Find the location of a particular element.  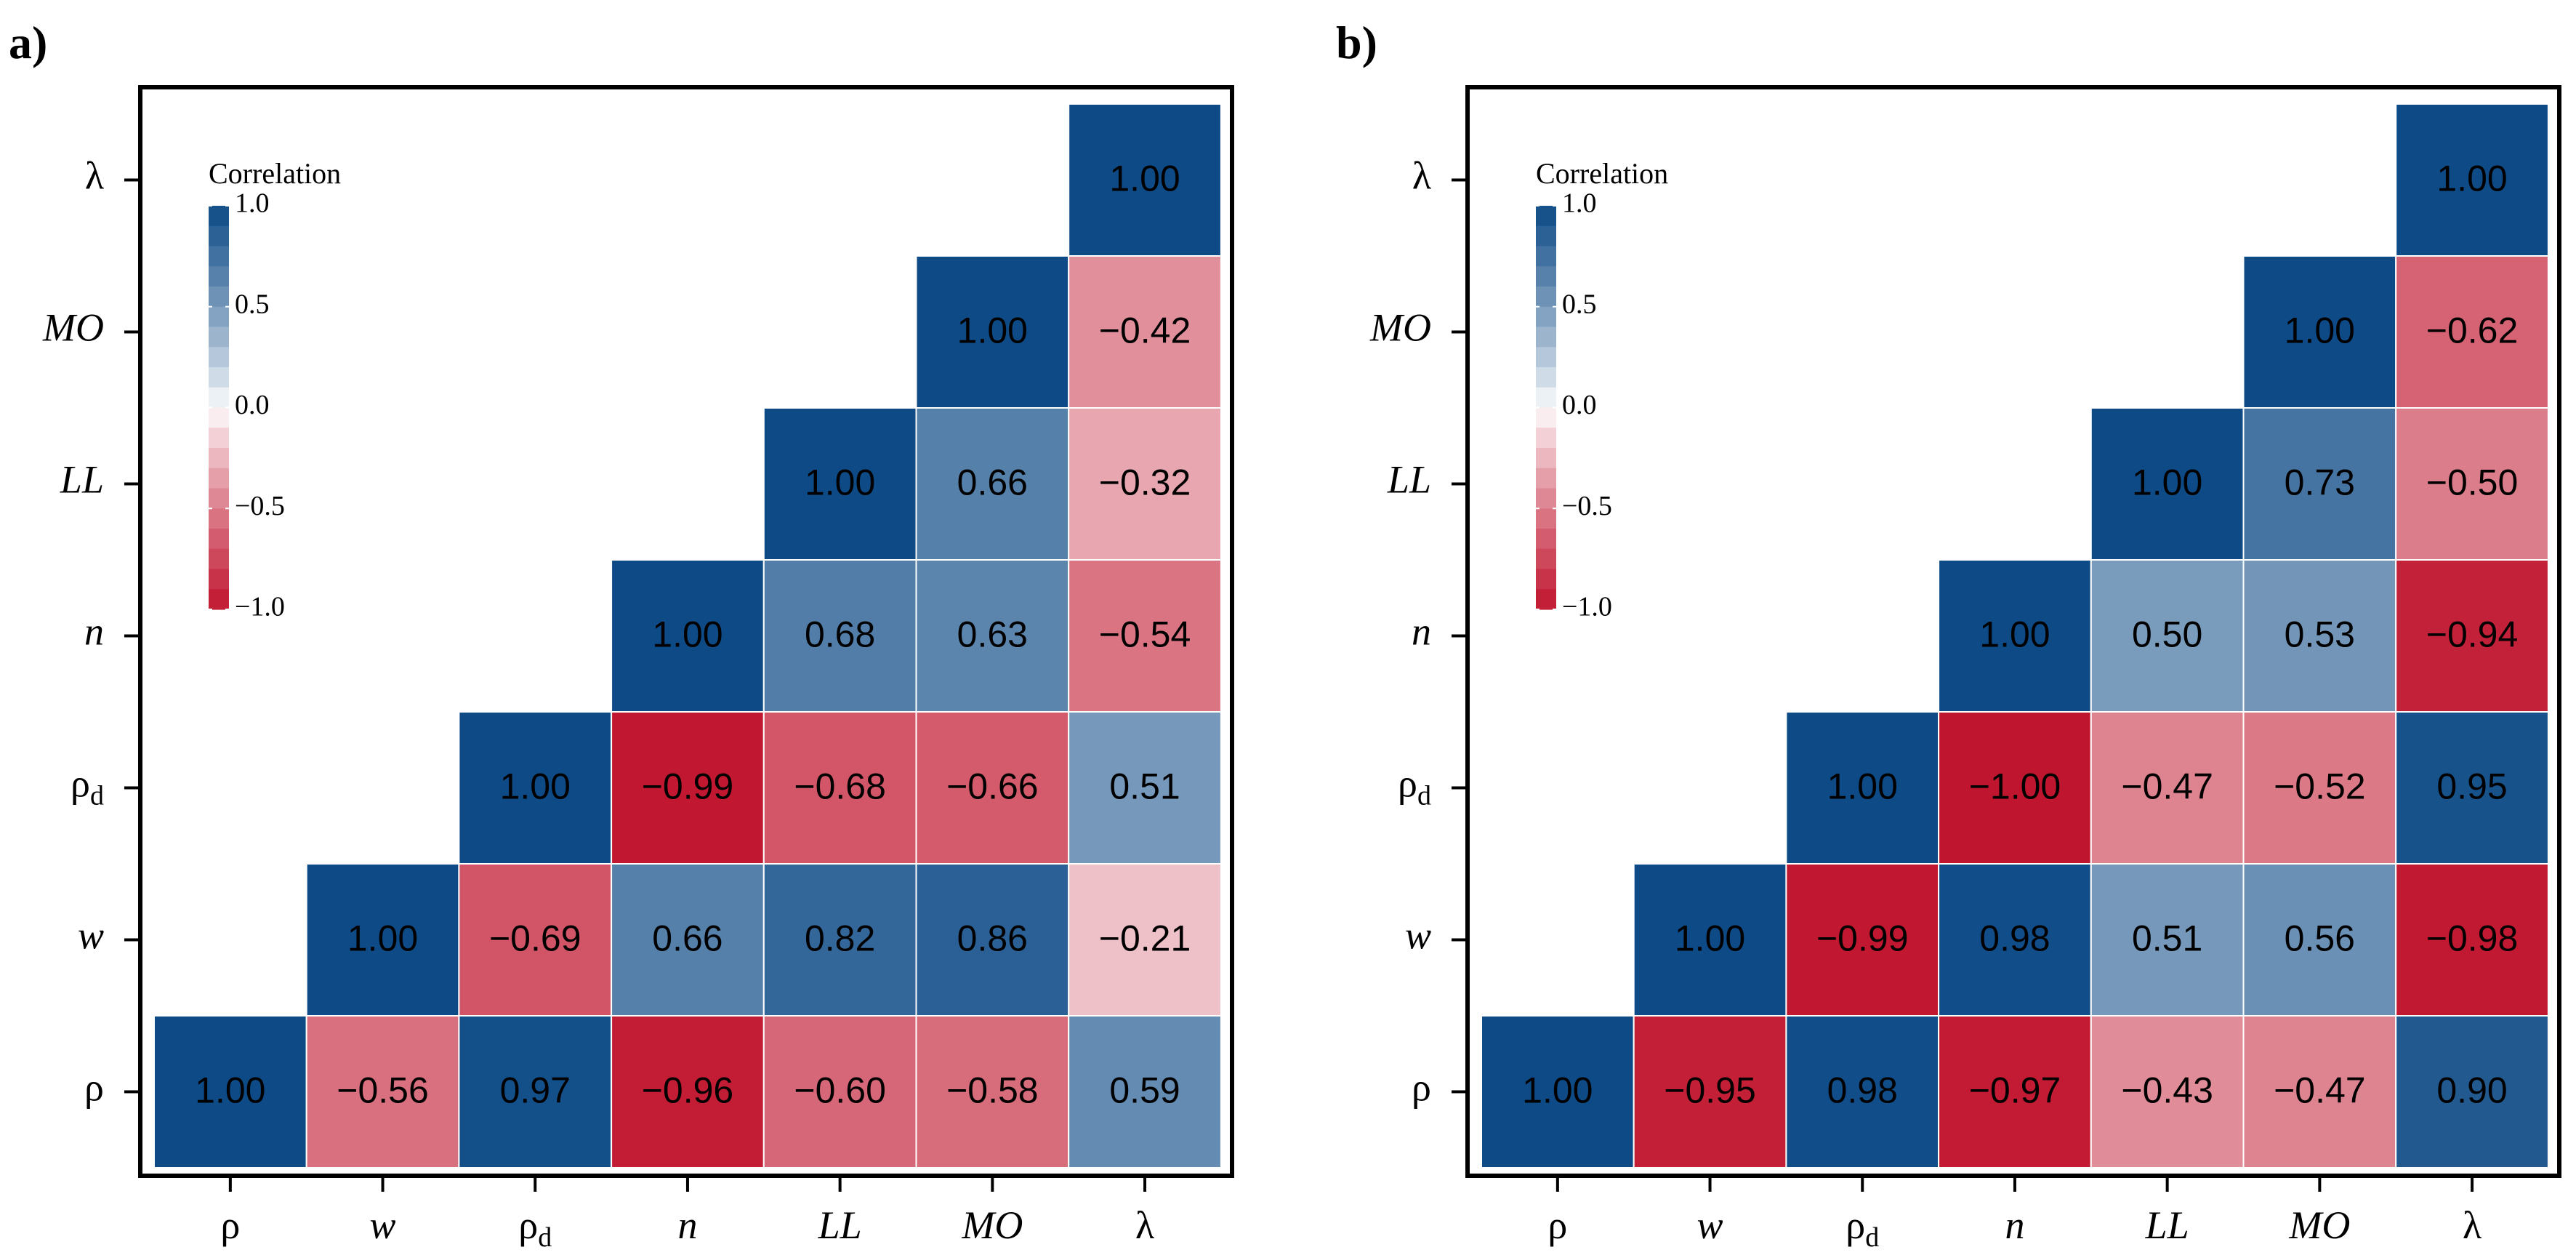

cell-value-label: 0.95 is located at coordinates (2471, 786).